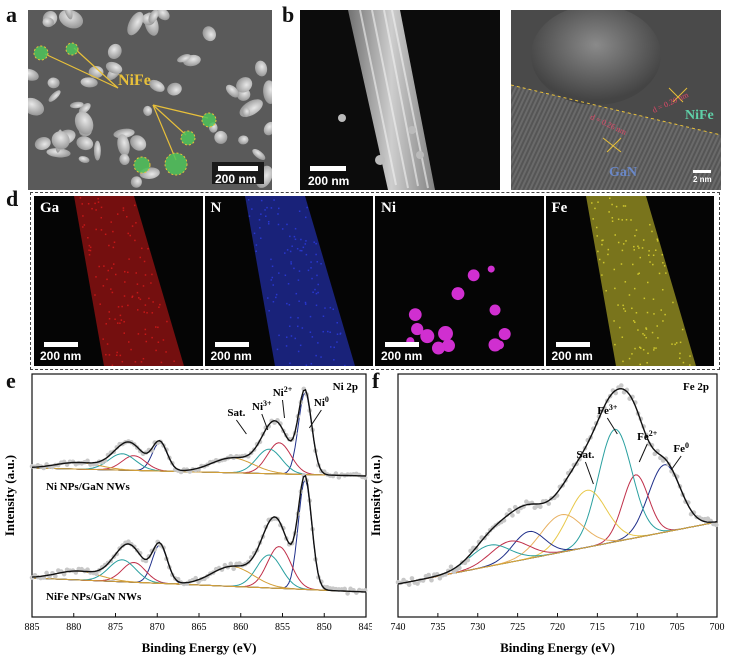 This screenshot has height=657, width=737. What do you see at coordinates (282, 627) in the screenshot?
I see `x-tick-label: 855` at bounding box center [282, 627].